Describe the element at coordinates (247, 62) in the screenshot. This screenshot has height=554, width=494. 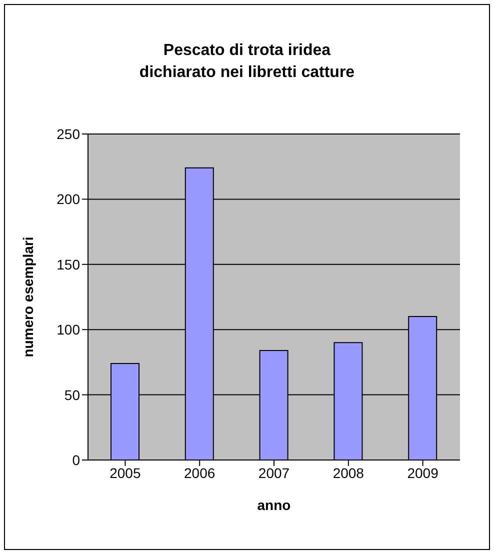
I see `chart-title: Pescato di trota iridea dichiarato nei libretti catture` at that location.